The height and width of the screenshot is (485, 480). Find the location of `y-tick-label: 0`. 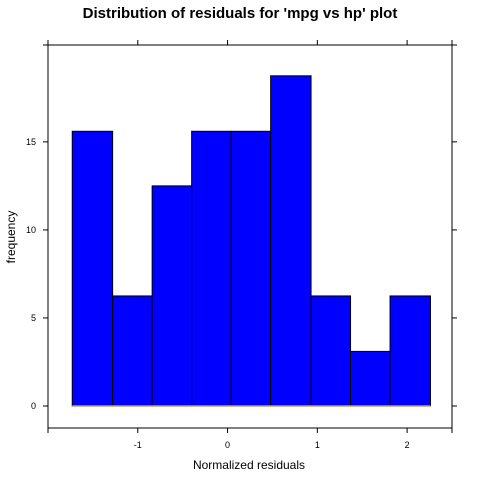

y-tick-label: 0 is located at coordinates (33, 406).